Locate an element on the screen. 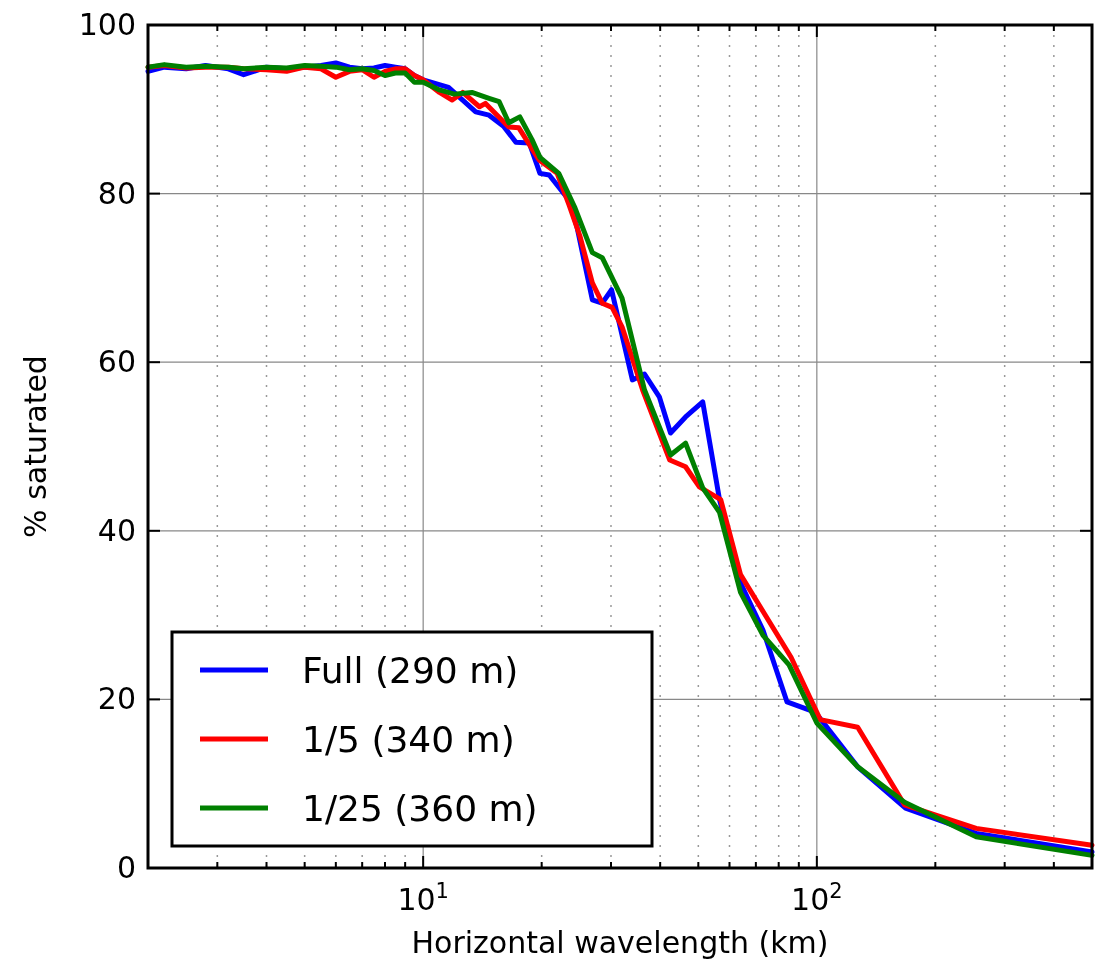  x-axis-title: Horizontal wavelength (km) is located at coordinates (620, 942).